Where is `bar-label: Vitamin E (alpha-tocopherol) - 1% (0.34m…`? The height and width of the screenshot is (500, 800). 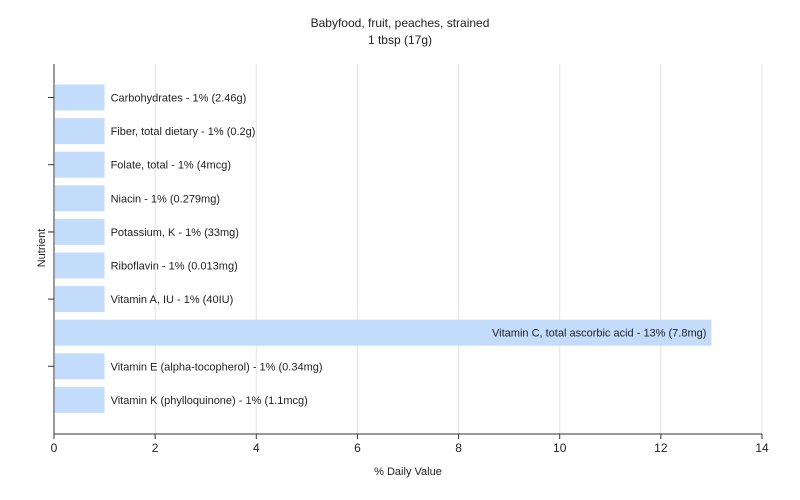
bar-label: Vitamin E (alpha-tocopherol) - 1% (0.34m… is located at coordinates (217, 367).